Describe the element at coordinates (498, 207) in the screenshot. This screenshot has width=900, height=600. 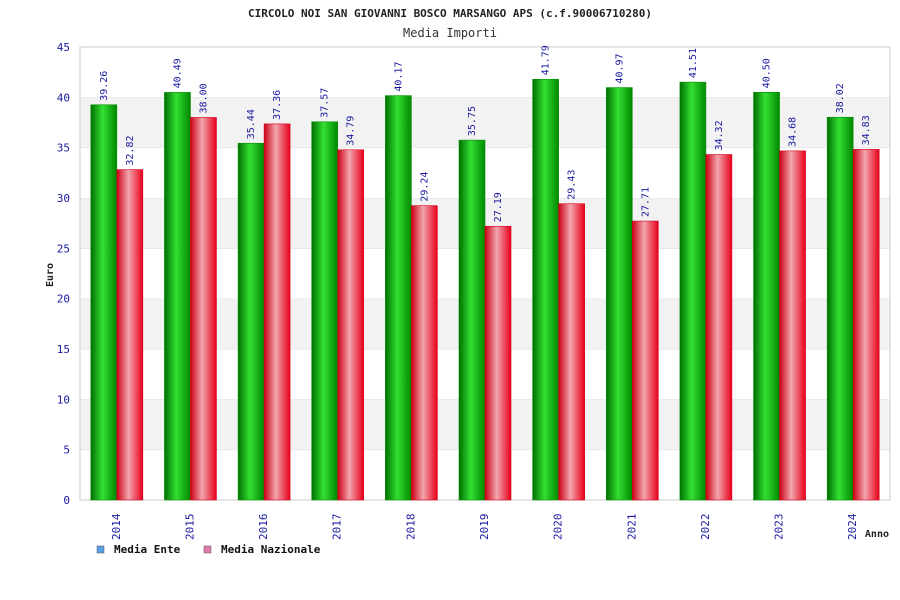
I see `value-label: 27.19` at that location.